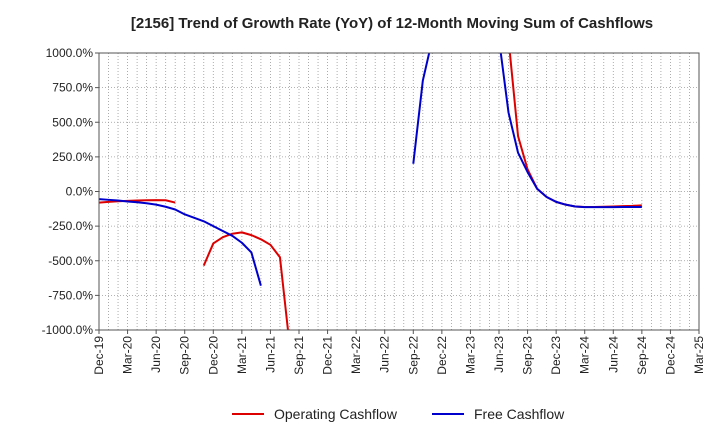  I want to click on y-tick-label: 750.0%, so click(72, 88).